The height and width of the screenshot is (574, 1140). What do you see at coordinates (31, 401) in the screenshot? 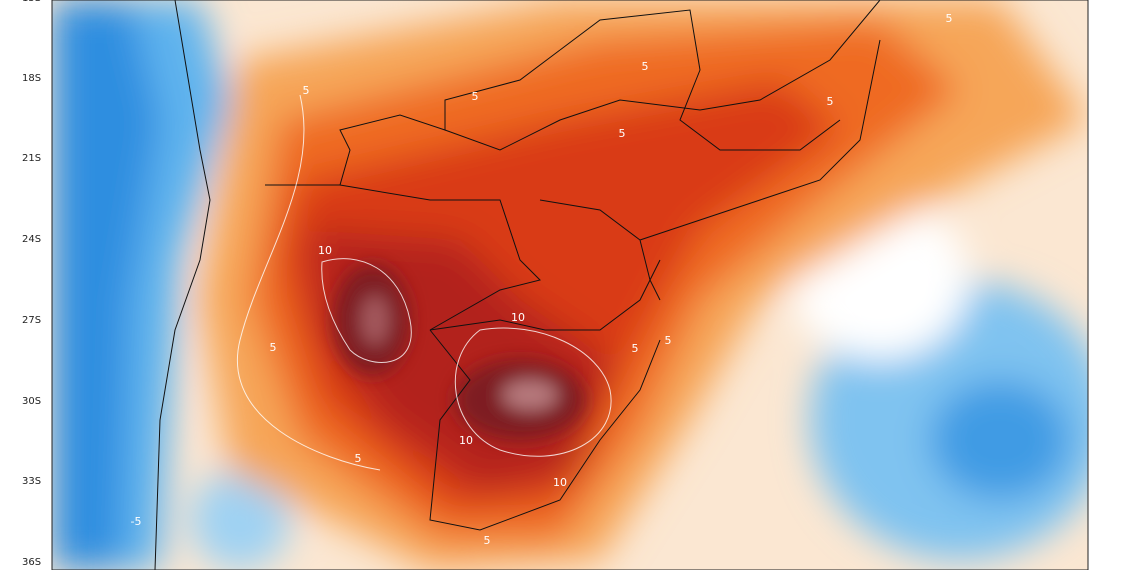
I see `latitude-label: 30S` at bounding box center [31, 401].